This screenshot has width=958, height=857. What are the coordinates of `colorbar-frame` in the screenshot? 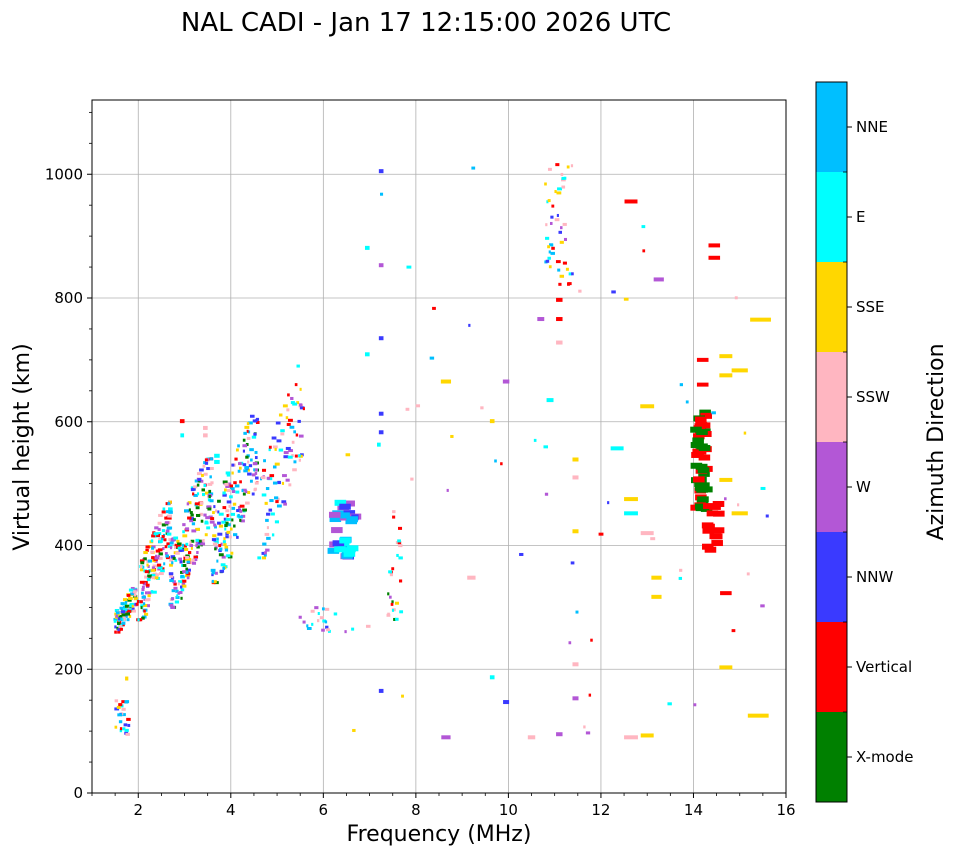 It's located at (831, 442).